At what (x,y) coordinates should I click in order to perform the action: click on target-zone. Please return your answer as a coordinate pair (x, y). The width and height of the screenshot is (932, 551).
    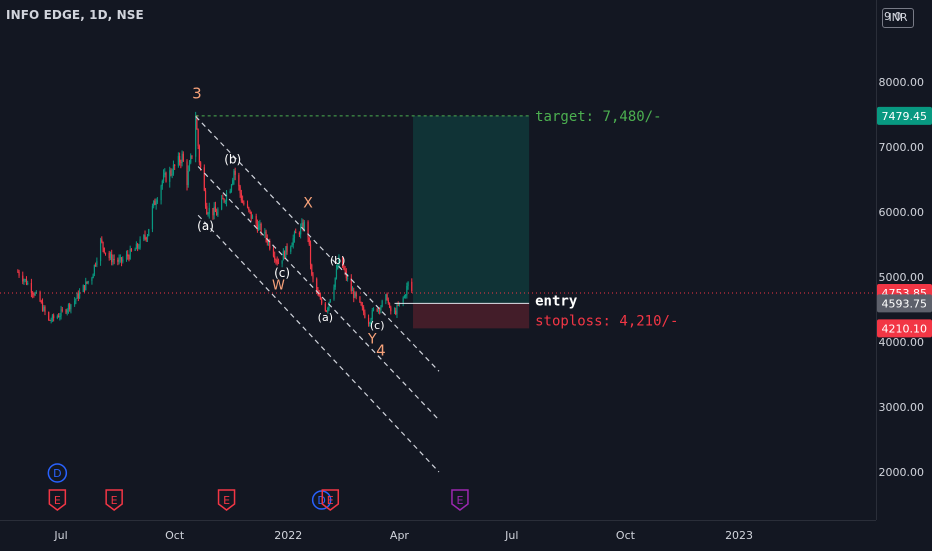
    Looking at the image, I should click on (471, 209).